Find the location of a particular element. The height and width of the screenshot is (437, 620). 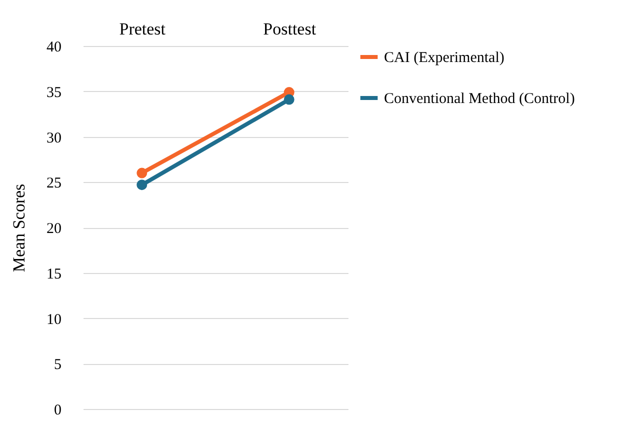

y-tick-label: 35 is located at coordinates (54, 92).